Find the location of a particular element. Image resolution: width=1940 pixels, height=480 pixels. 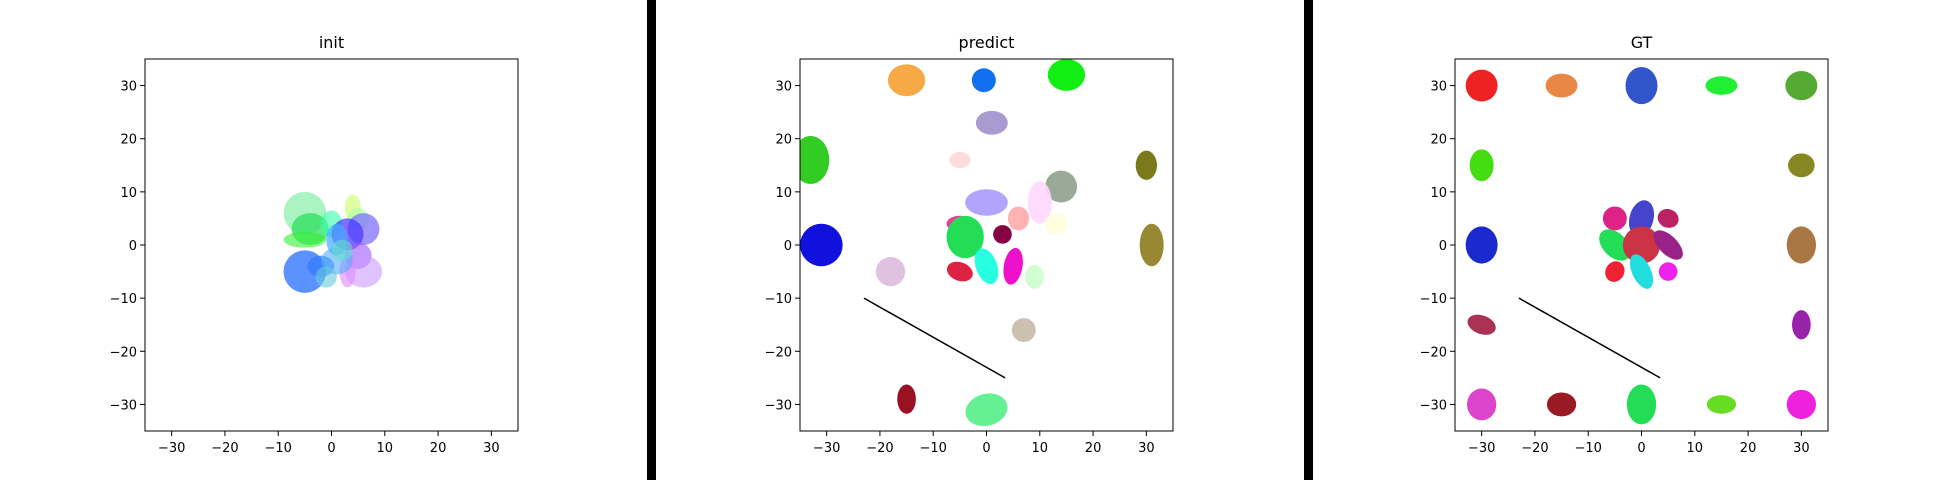

subplot-title: init is located at coordinates (331, 42).